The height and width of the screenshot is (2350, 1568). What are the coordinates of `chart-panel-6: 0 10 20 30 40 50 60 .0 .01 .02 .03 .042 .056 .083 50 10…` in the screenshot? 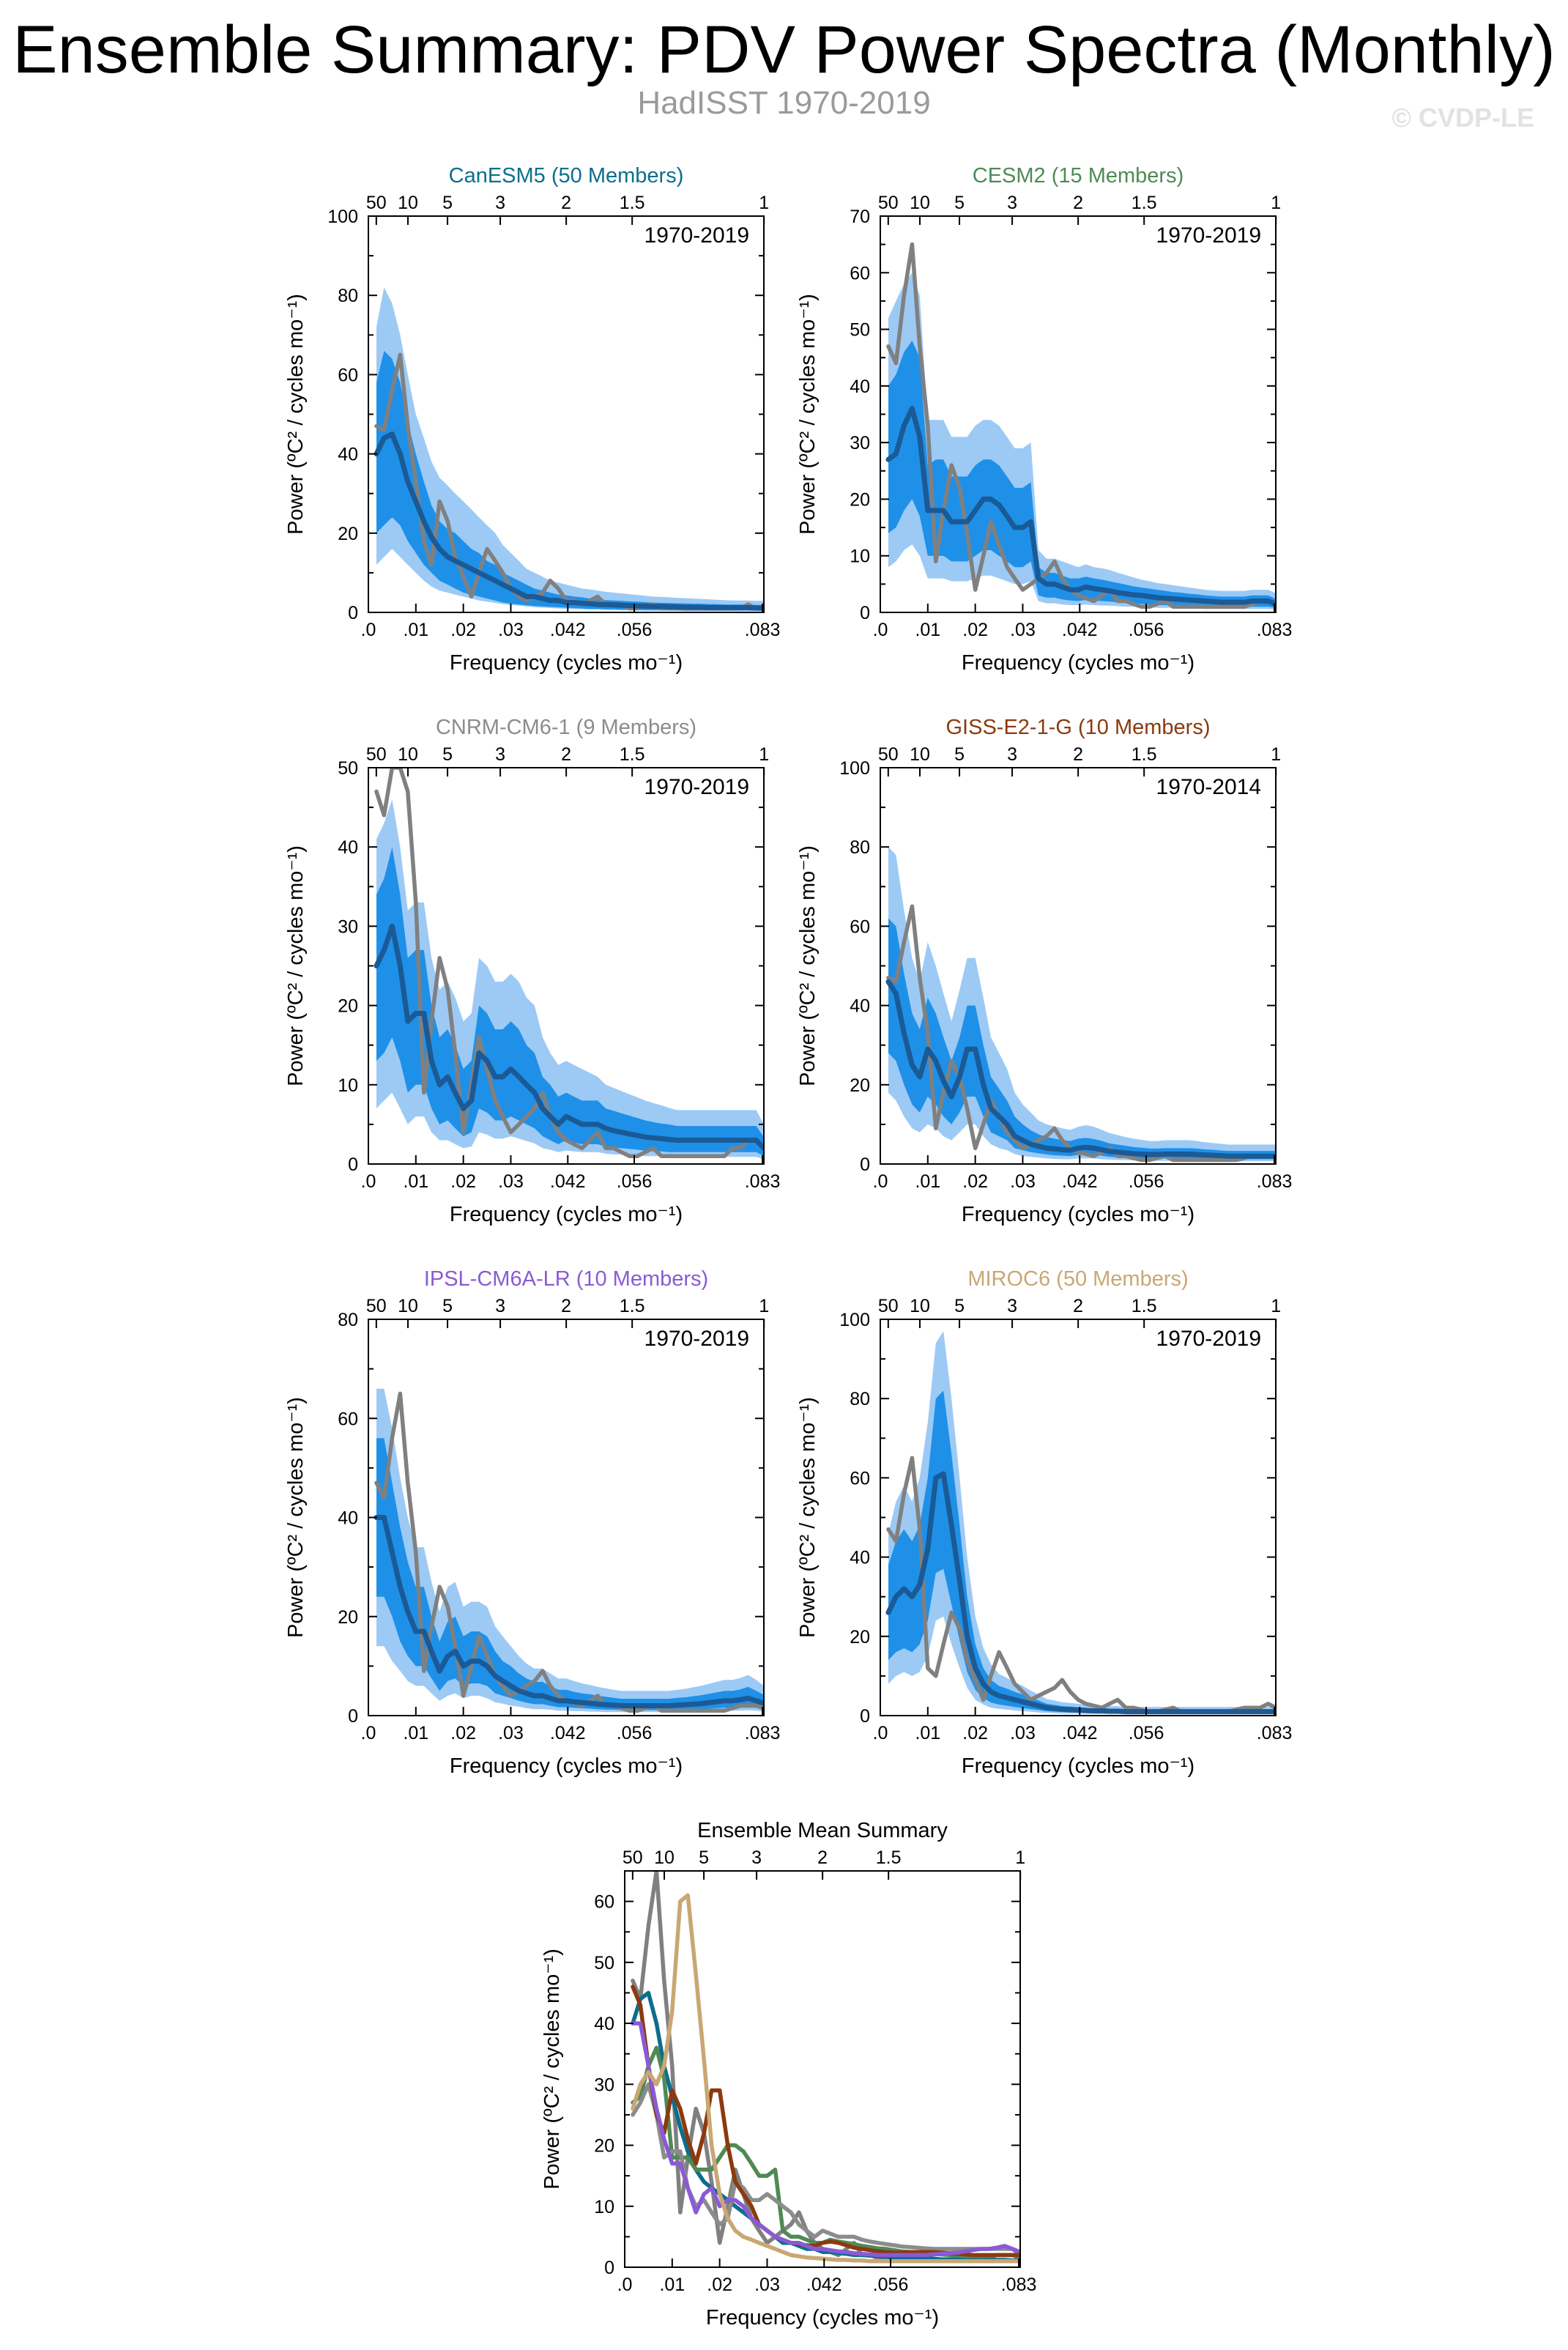 It's located at (788, 2074).